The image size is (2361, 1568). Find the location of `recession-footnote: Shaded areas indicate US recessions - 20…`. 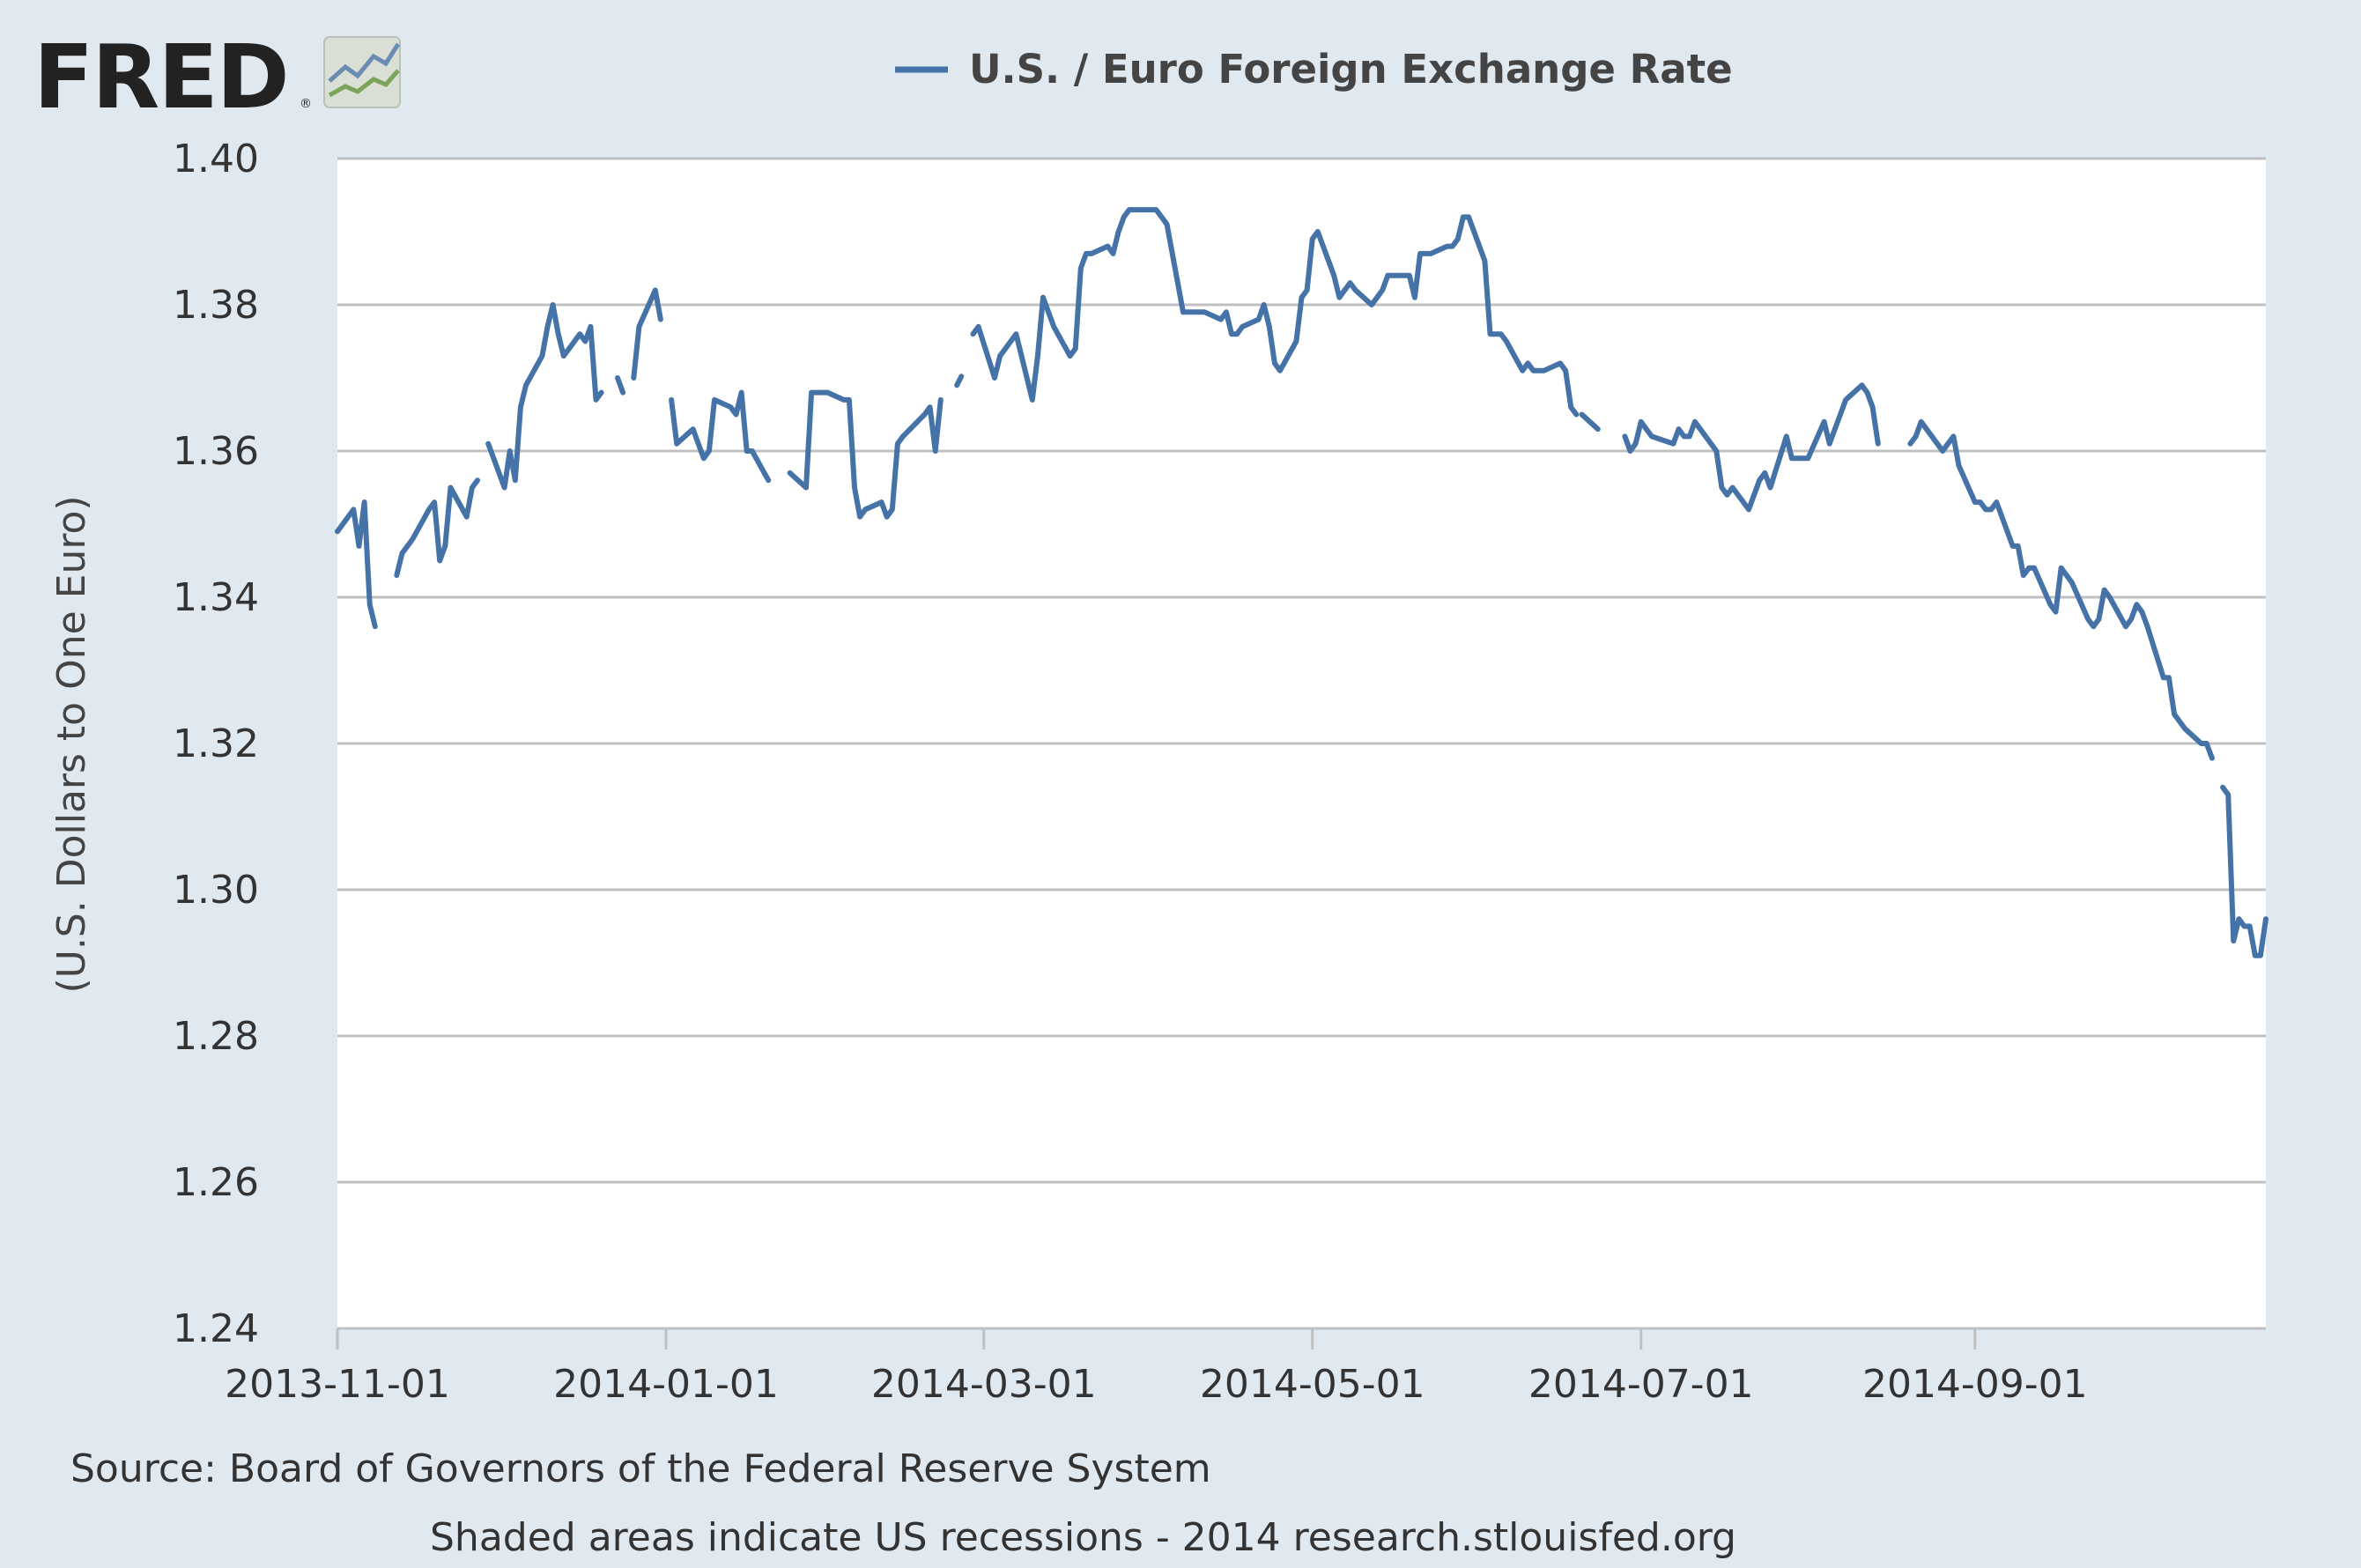

recession-footnote: Shaded areas indicate US recessions - 20… is located at coordinates (1083, 1537).